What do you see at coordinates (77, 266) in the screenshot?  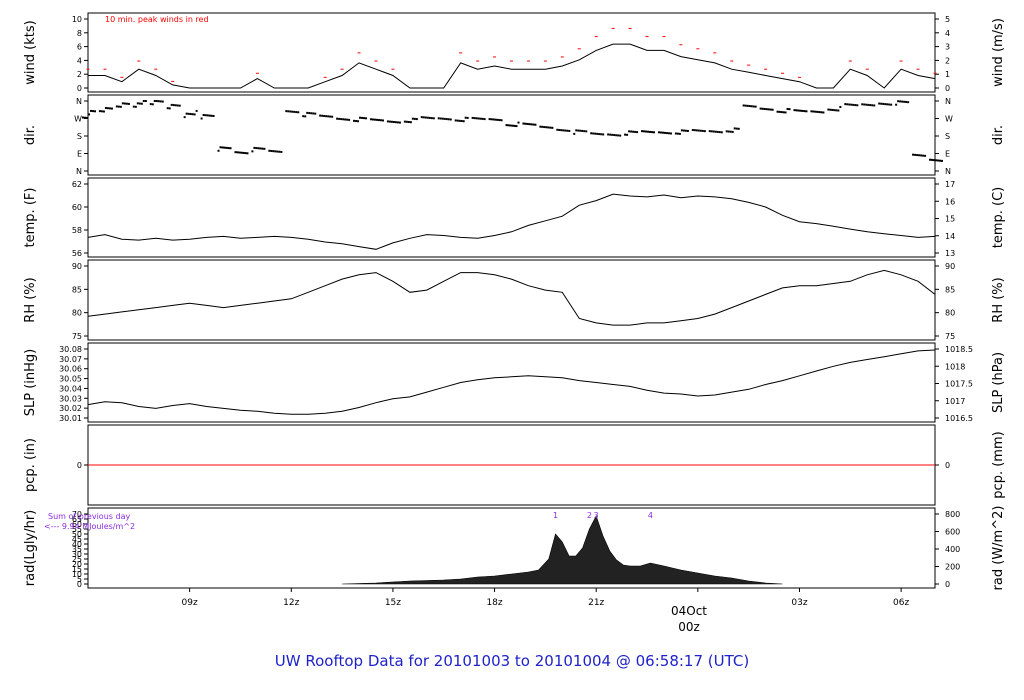 I see `ytick-label-left: 90` at bounding box center [77, 266].